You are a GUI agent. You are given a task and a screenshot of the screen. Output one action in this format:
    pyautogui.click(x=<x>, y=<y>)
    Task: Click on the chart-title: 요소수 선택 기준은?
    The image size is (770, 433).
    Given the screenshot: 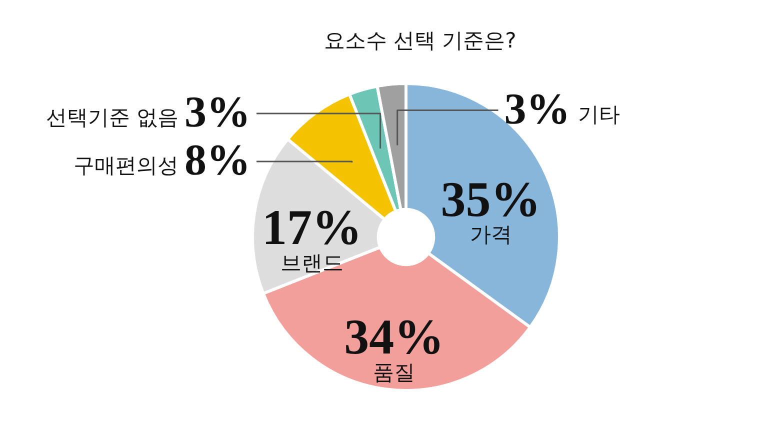 What is the action you would take?
    pyautogui.click(x=420, y=40)
    